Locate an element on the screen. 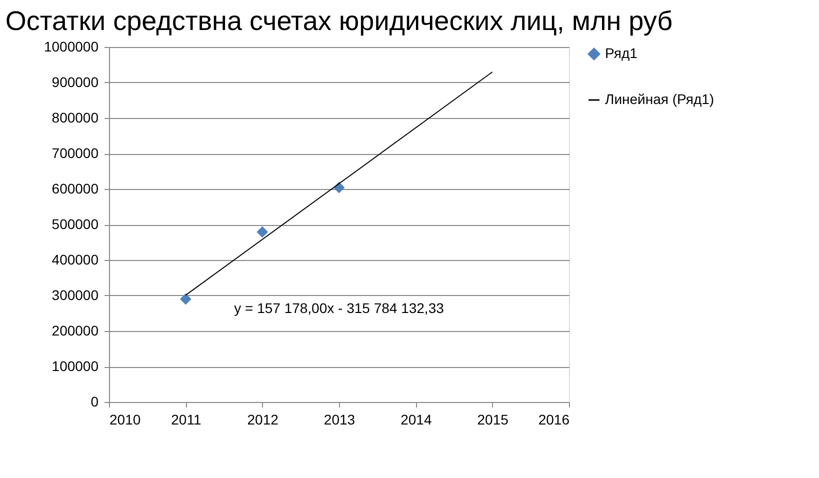  x-tick-label: 2015 is located at coordinates (493, 420).